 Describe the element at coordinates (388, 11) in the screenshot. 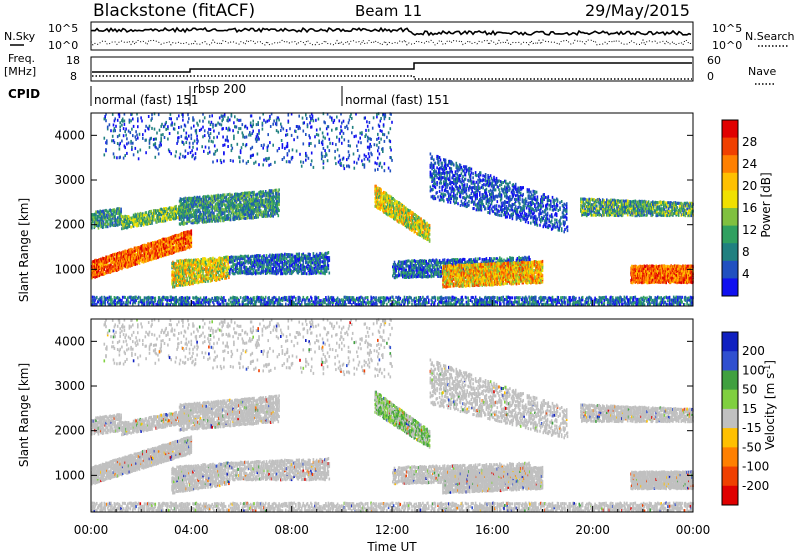

I see `beam-title: Beam 11` at that location.